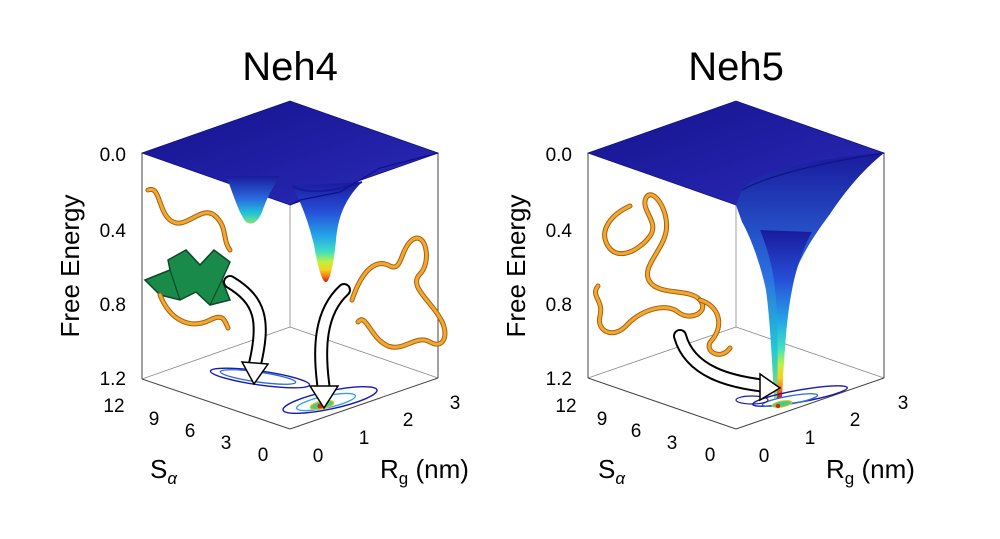 This screenshot has width=1000, height=539. What do you see at coordinates (290, 191) in the screenshot?
I see `energy-surface` at bounding box center [290, 191].